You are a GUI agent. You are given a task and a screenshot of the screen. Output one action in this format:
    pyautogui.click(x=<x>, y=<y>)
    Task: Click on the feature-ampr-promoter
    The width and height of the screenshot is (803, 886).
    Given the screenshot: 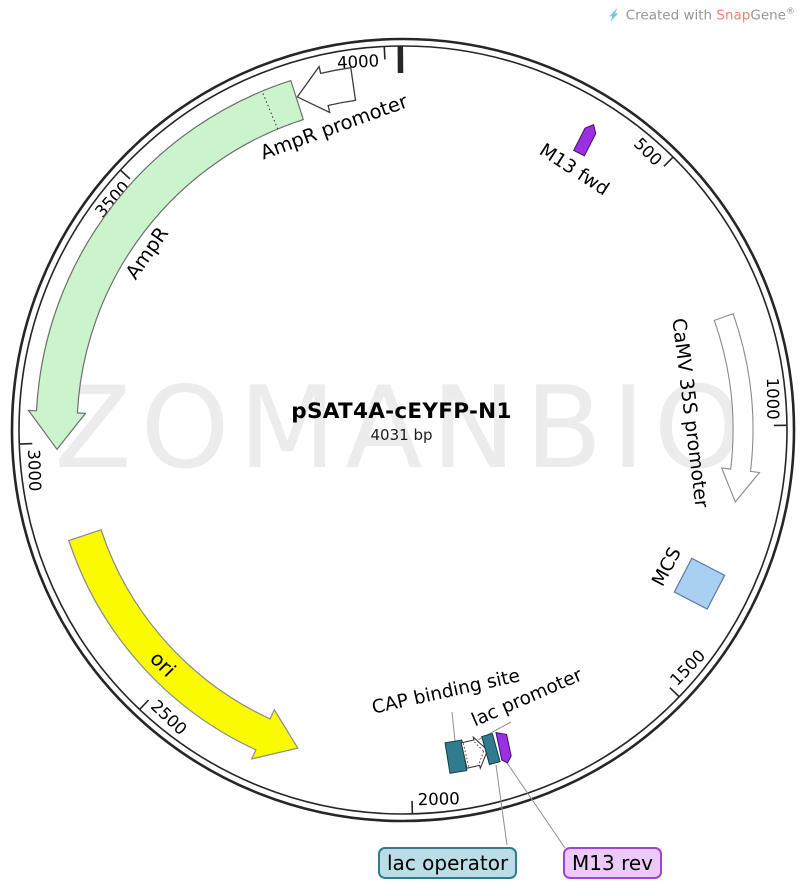 What is the action you would take?
    pyautogui.click(x=326, y=89)
    